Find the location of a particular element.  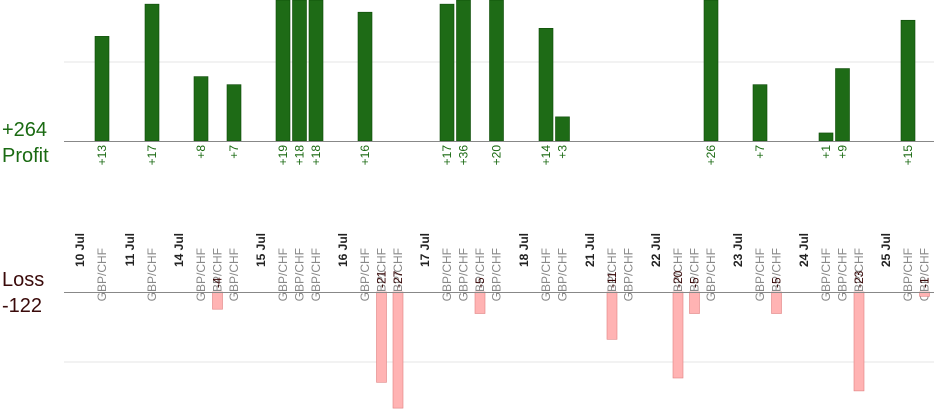

profit-value-label: +9 is located at coordinates (843, 152).